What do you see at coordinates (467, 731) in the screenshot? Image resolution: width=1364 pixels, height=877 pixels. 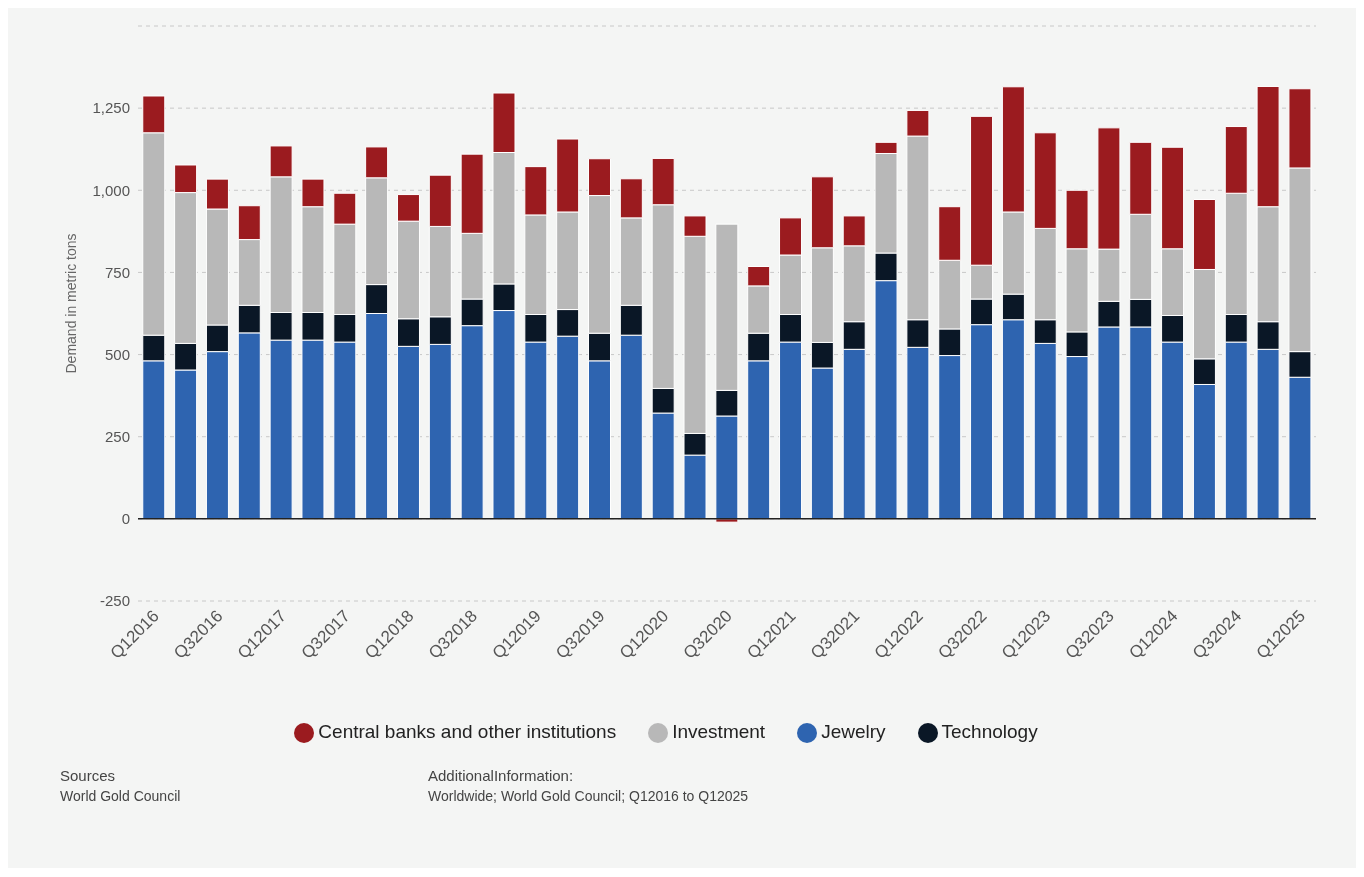 I see `legend-label: Central banks and other institutions` at bounding box center [467, 731].